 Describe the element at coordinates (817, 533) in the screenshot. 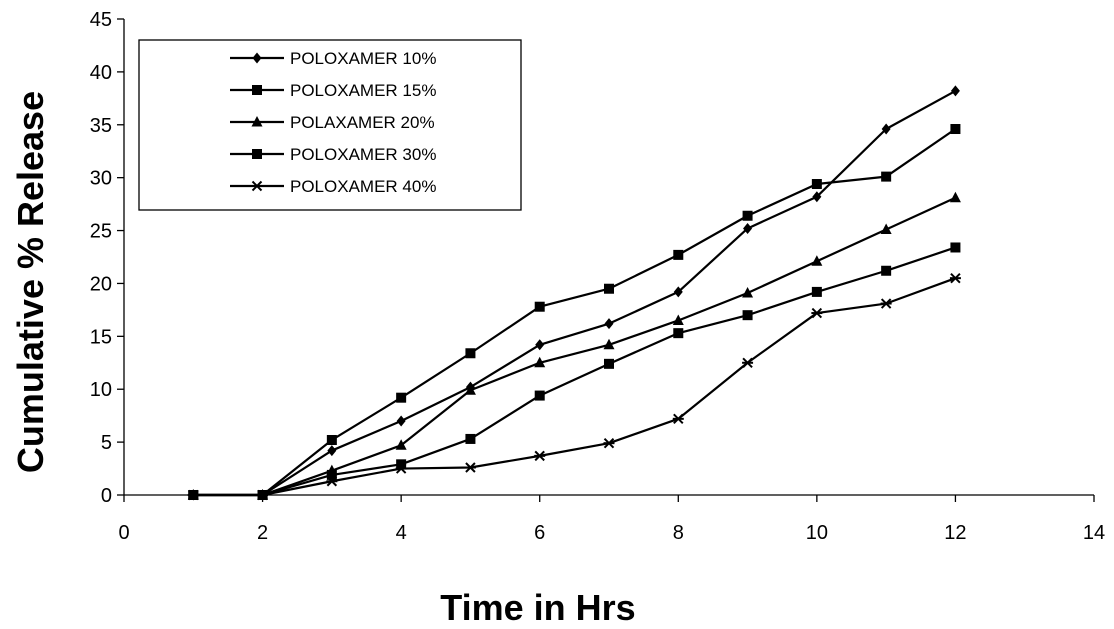

I see `x-tick-label: 10` at that location.